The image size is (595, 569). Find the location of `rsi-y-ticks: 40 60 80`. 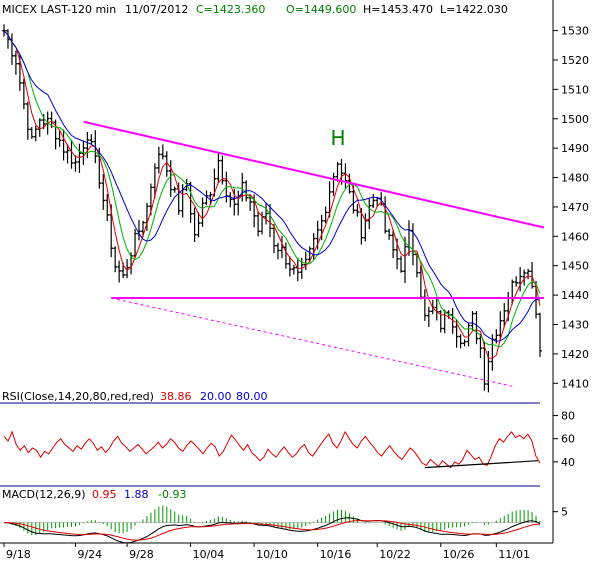

rsi-y-ticks: 40 60 80 is located at coordinates (564, 439).